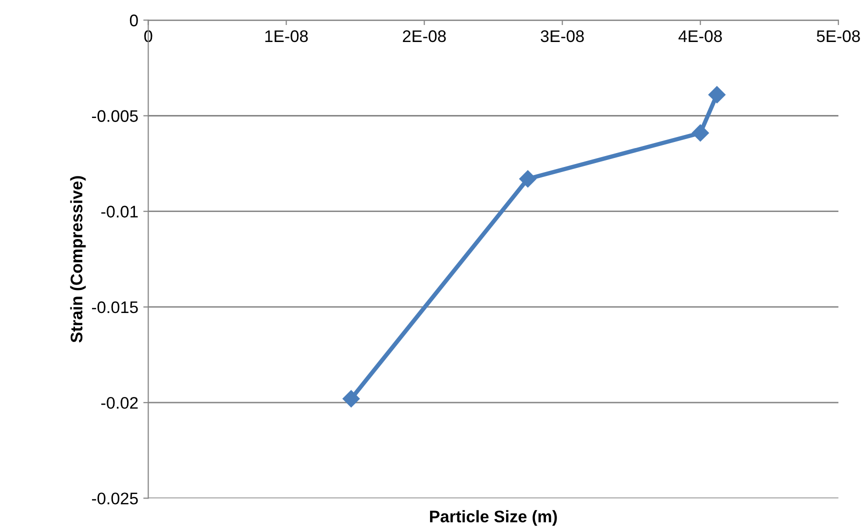 This screenshot has height=530, width=867. Describe the element at coordinates (838, 36) in the screenshot. I see `x-tick-label: 5E-08` at that location.